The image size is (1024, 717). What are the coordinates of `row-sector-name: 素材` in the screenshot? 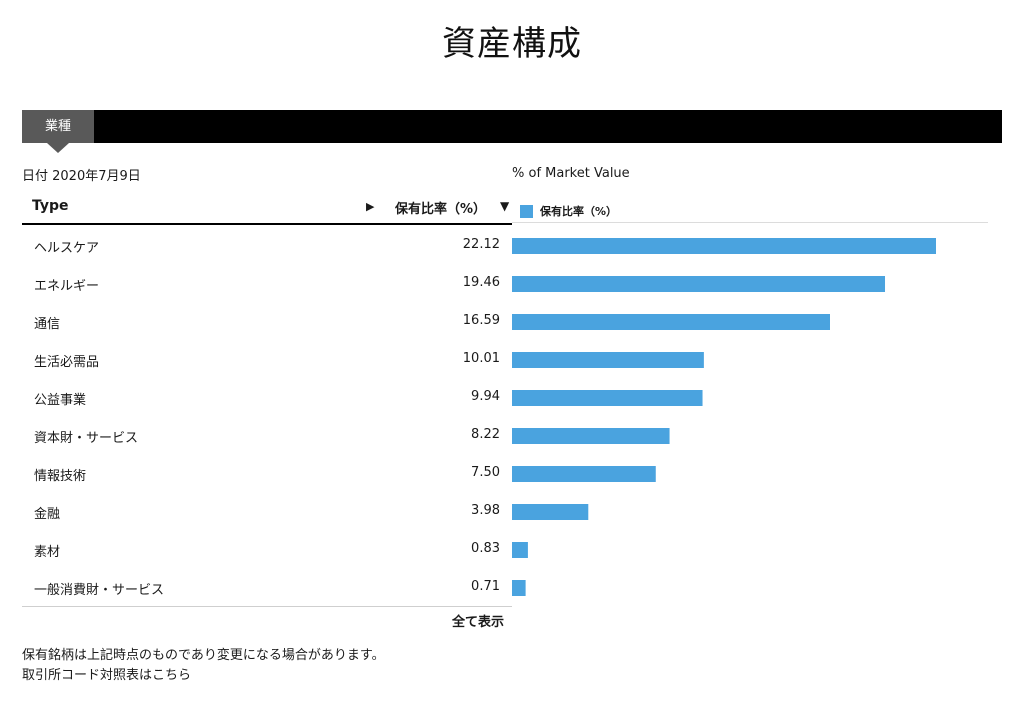 It's located at (47, 552).